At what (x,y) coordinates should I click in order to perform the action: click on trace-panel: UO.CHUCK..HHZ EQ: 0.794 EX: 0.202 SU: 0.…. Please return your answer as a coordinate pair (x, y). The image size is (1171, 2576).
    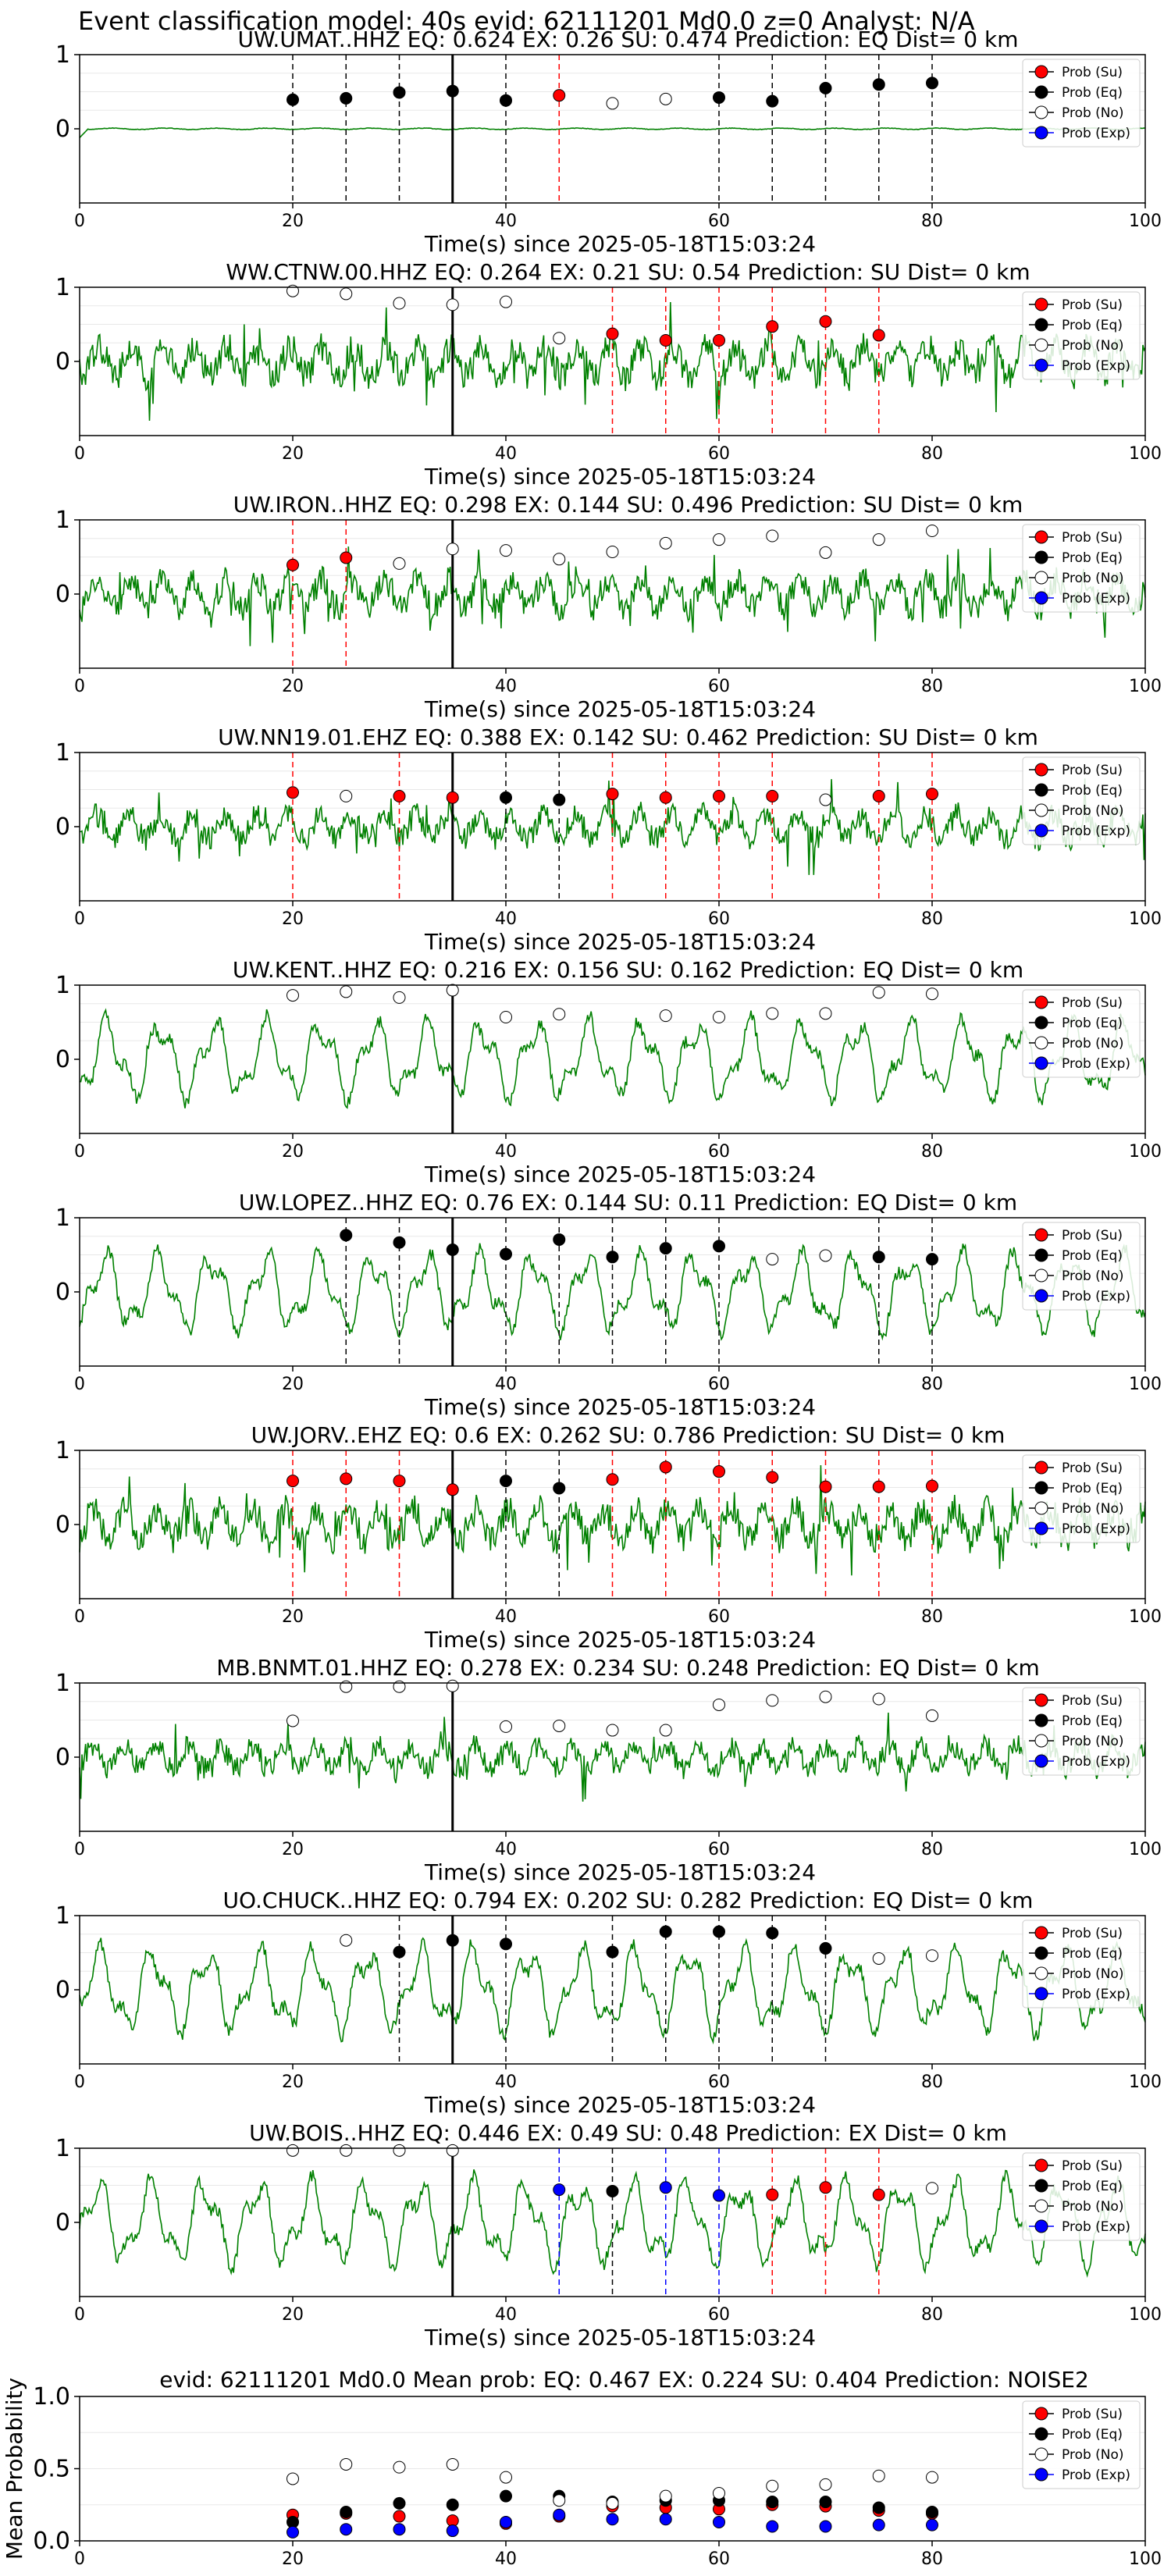
    Looking at the image, I should click on (608, 2003).